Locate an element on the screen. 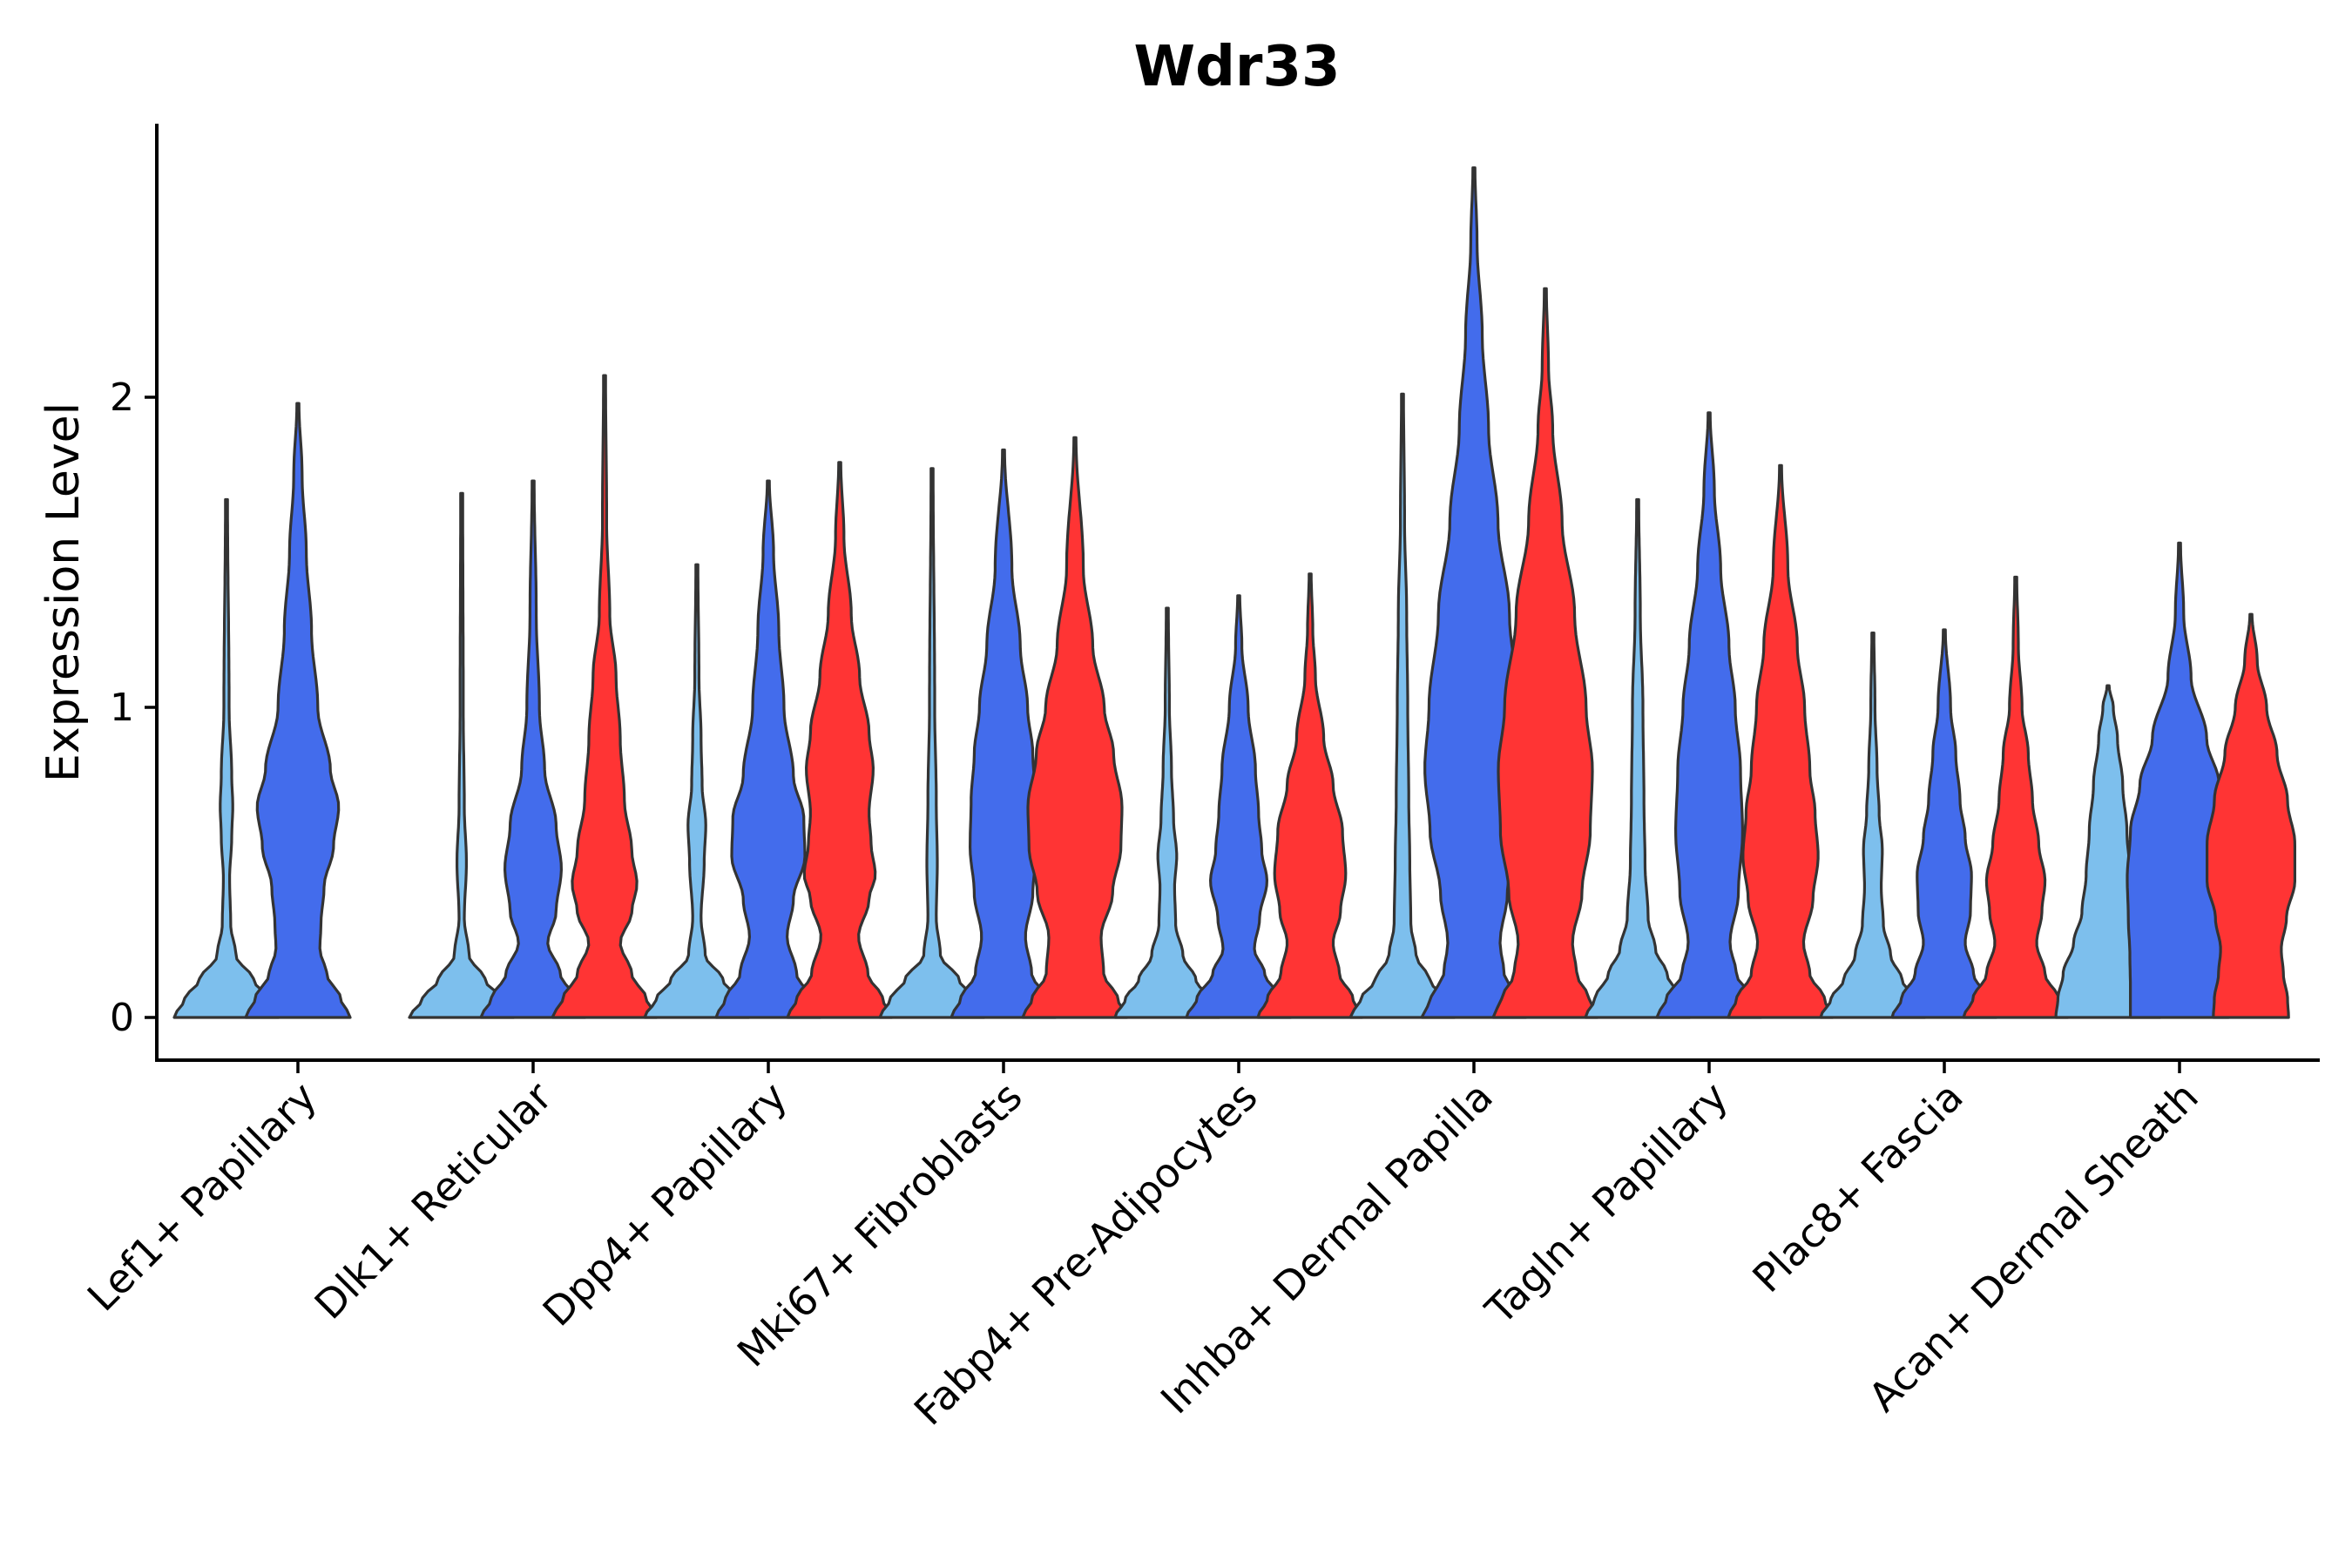  x-tick-label-3: Dpp4+ Papillary is located at coordinates (665, 1204).